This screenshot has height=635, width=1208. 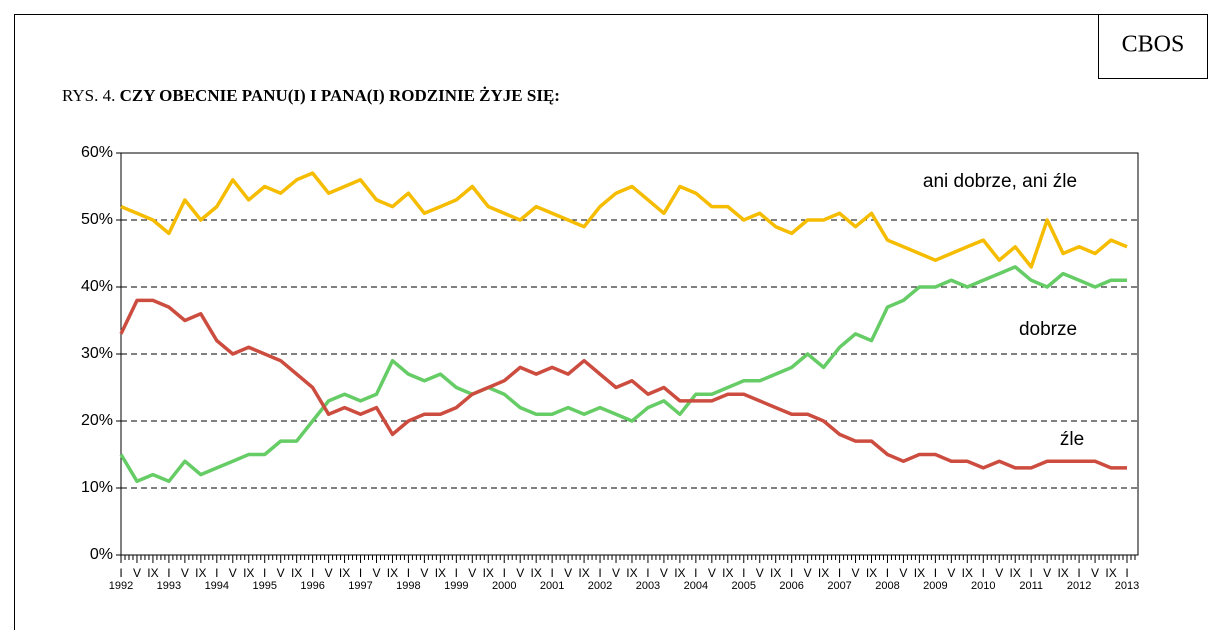 What do you see at coordinates (88, 95) in the screenshot?
I see `figure-label: RYS. 4.` at bounding box center [88, 95].